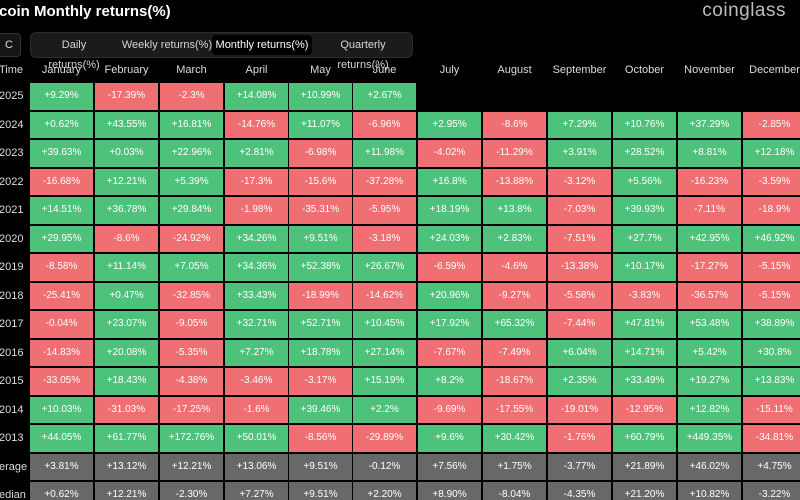  What do you see at coordinates (61, 153) in the screenshot?
I see `heatmap-cell: +39.63%` at bounding box center [61, 153].